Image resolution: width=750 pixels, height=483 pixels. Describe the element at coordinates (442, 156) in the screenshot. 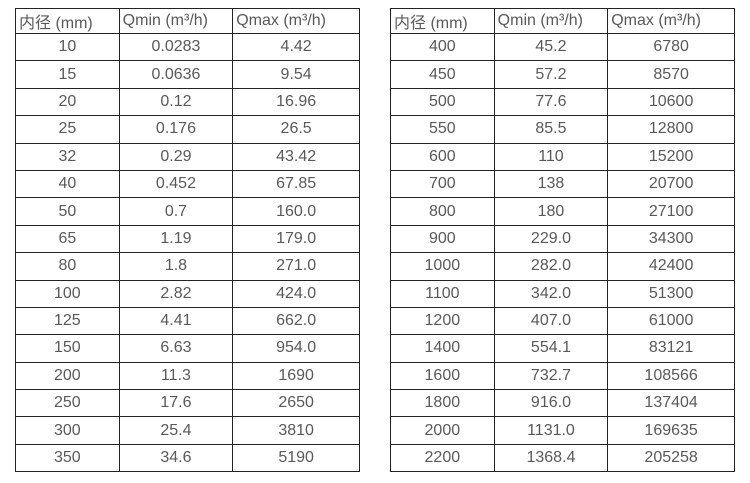

I see `table-cell: 600` at that location.